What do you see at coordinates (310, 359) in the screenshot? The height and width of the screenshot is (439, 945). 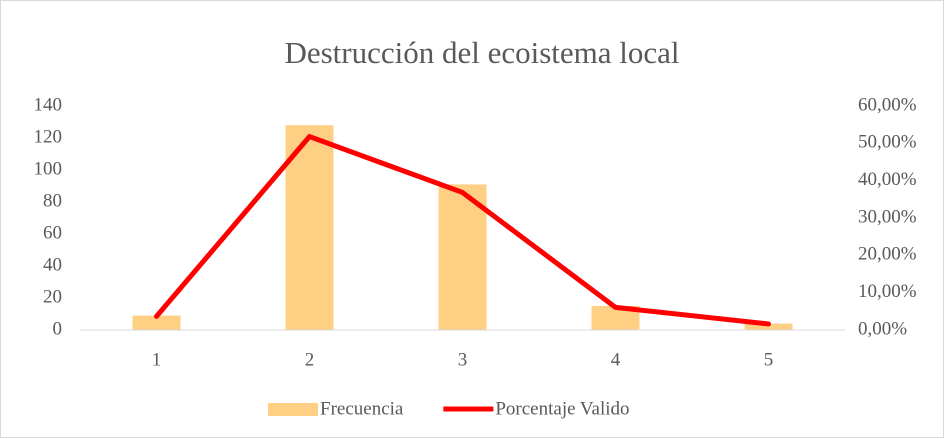 I see `x-tick-label: 2` at bounding box center [310, 359].